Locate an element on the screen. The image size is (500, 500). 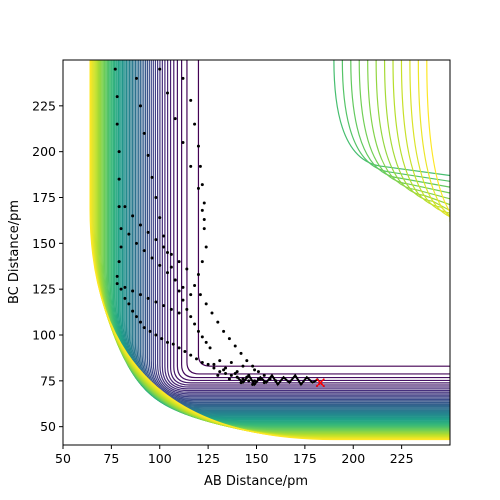
y-tick-label: 75 is located at coordinates (48, 380).